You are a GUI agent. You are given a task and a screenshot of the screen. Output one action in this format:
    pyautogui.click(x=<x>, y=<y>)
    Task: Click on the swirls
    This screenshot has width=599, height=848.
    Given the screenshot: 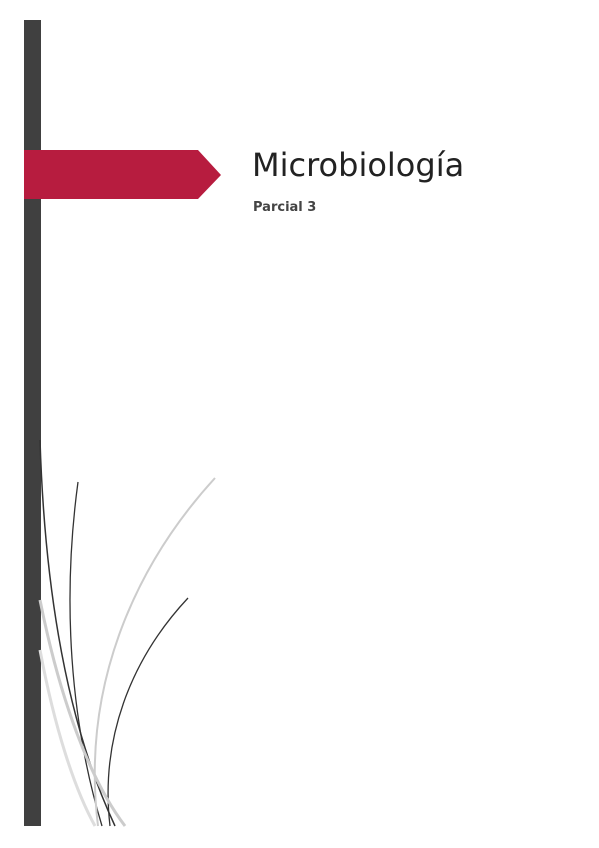 What is the action you would take?
    pyautogui.click(x=127, y=633)
    